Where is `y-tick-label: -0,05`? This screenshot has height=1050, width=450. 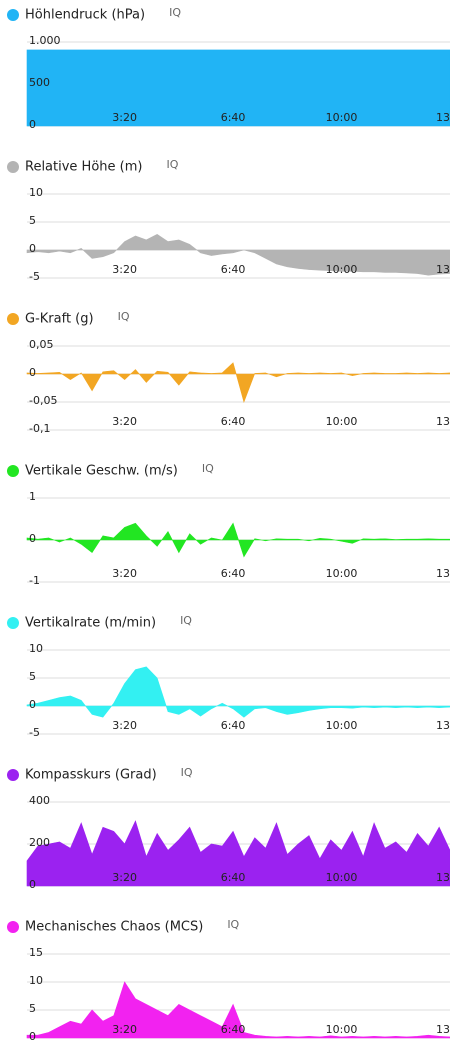
y-tick-label: -0,05 is located at coordinates (43, 400).